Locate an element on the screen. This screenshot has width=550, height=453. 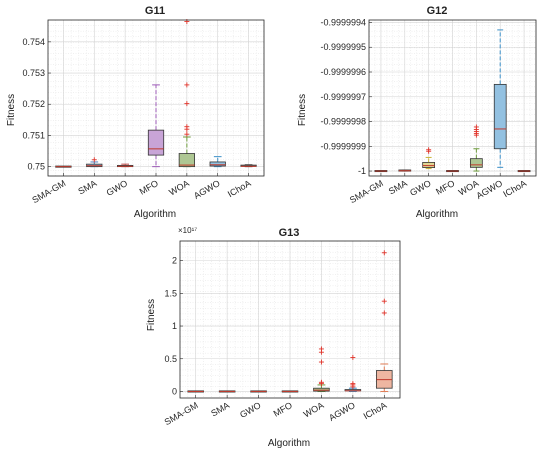
g12-axes-frame is located at coordinates (452, 98).